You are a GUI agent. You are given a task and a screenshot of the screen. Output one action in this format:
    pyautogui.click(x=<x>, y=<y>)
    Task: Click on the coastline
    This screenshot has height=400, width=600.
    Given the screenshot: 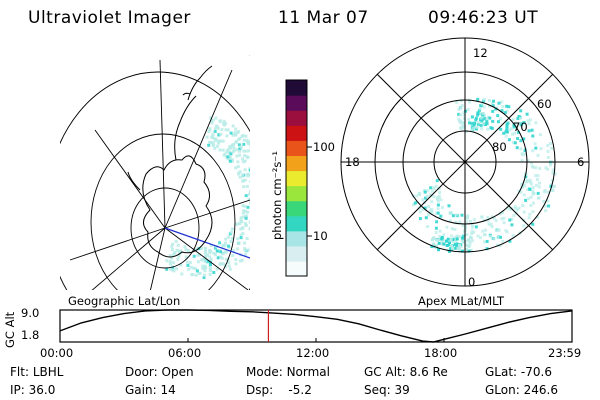 What is the action you would take?
    pyautogui.click(x=170, y=161)
    